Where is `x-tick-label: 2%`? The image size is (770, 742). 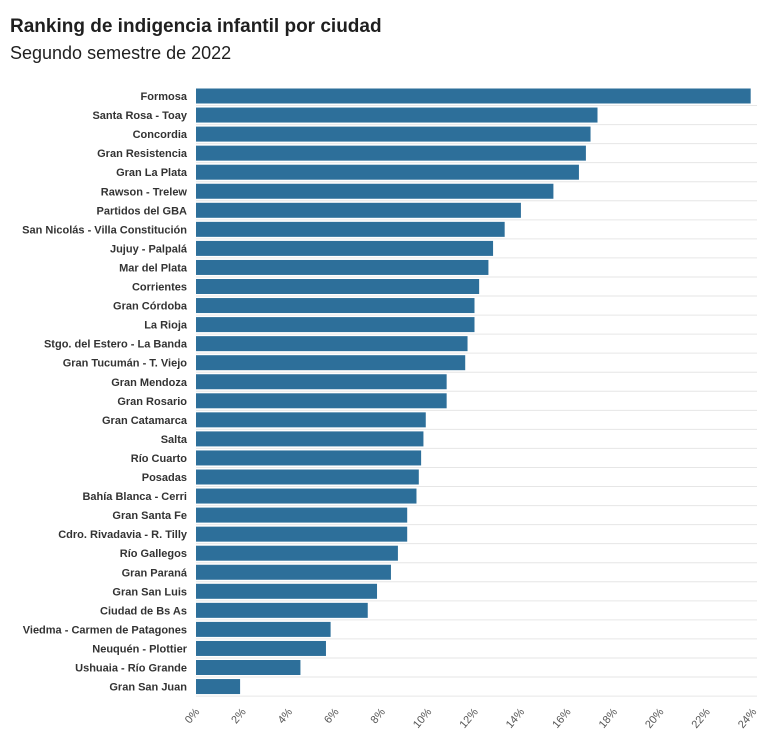
x-tick-label: 2% is located at coordinates (239, 716).